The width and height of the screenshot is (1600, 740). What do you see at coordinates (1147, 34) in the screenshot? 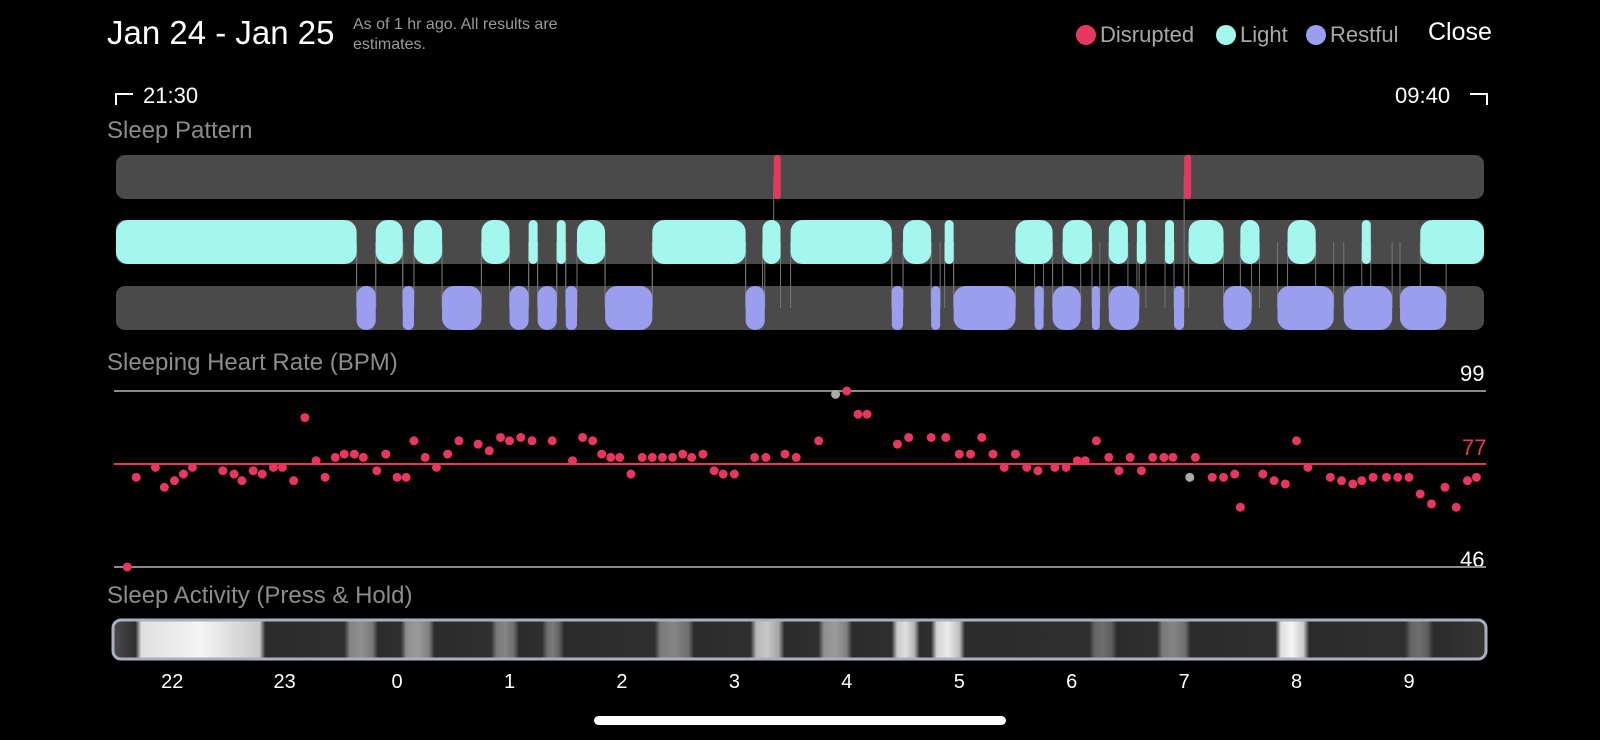
I see `legend-label: Disrupted` at bounding box center [1147, 34].